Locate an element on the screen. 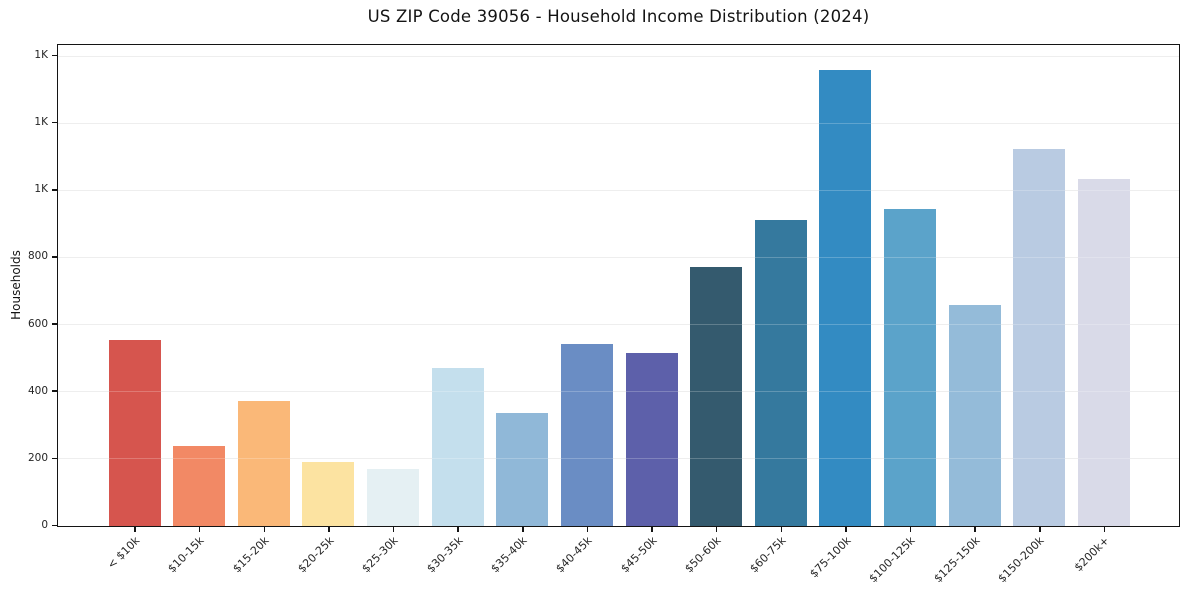  x-tick-label: $75-100k is located at coordinates (830, 557).